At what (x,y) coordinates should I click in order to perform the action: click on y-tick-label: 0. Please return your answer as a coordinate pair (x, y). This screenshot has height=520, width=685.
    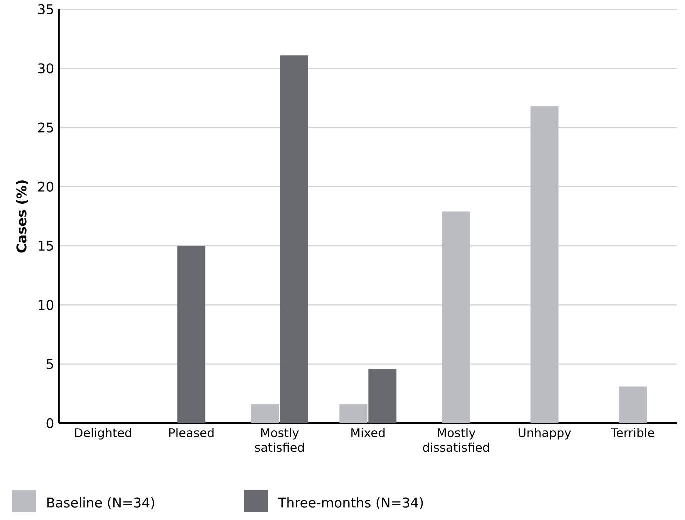
    Looking at the image, I should click on (50, 423).